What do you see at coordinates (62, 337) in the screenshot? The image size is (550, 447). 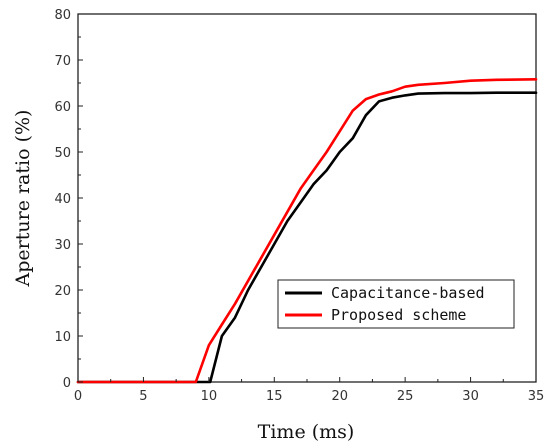 I see `y-tick-label: 10` at bounding box center [62, 337].